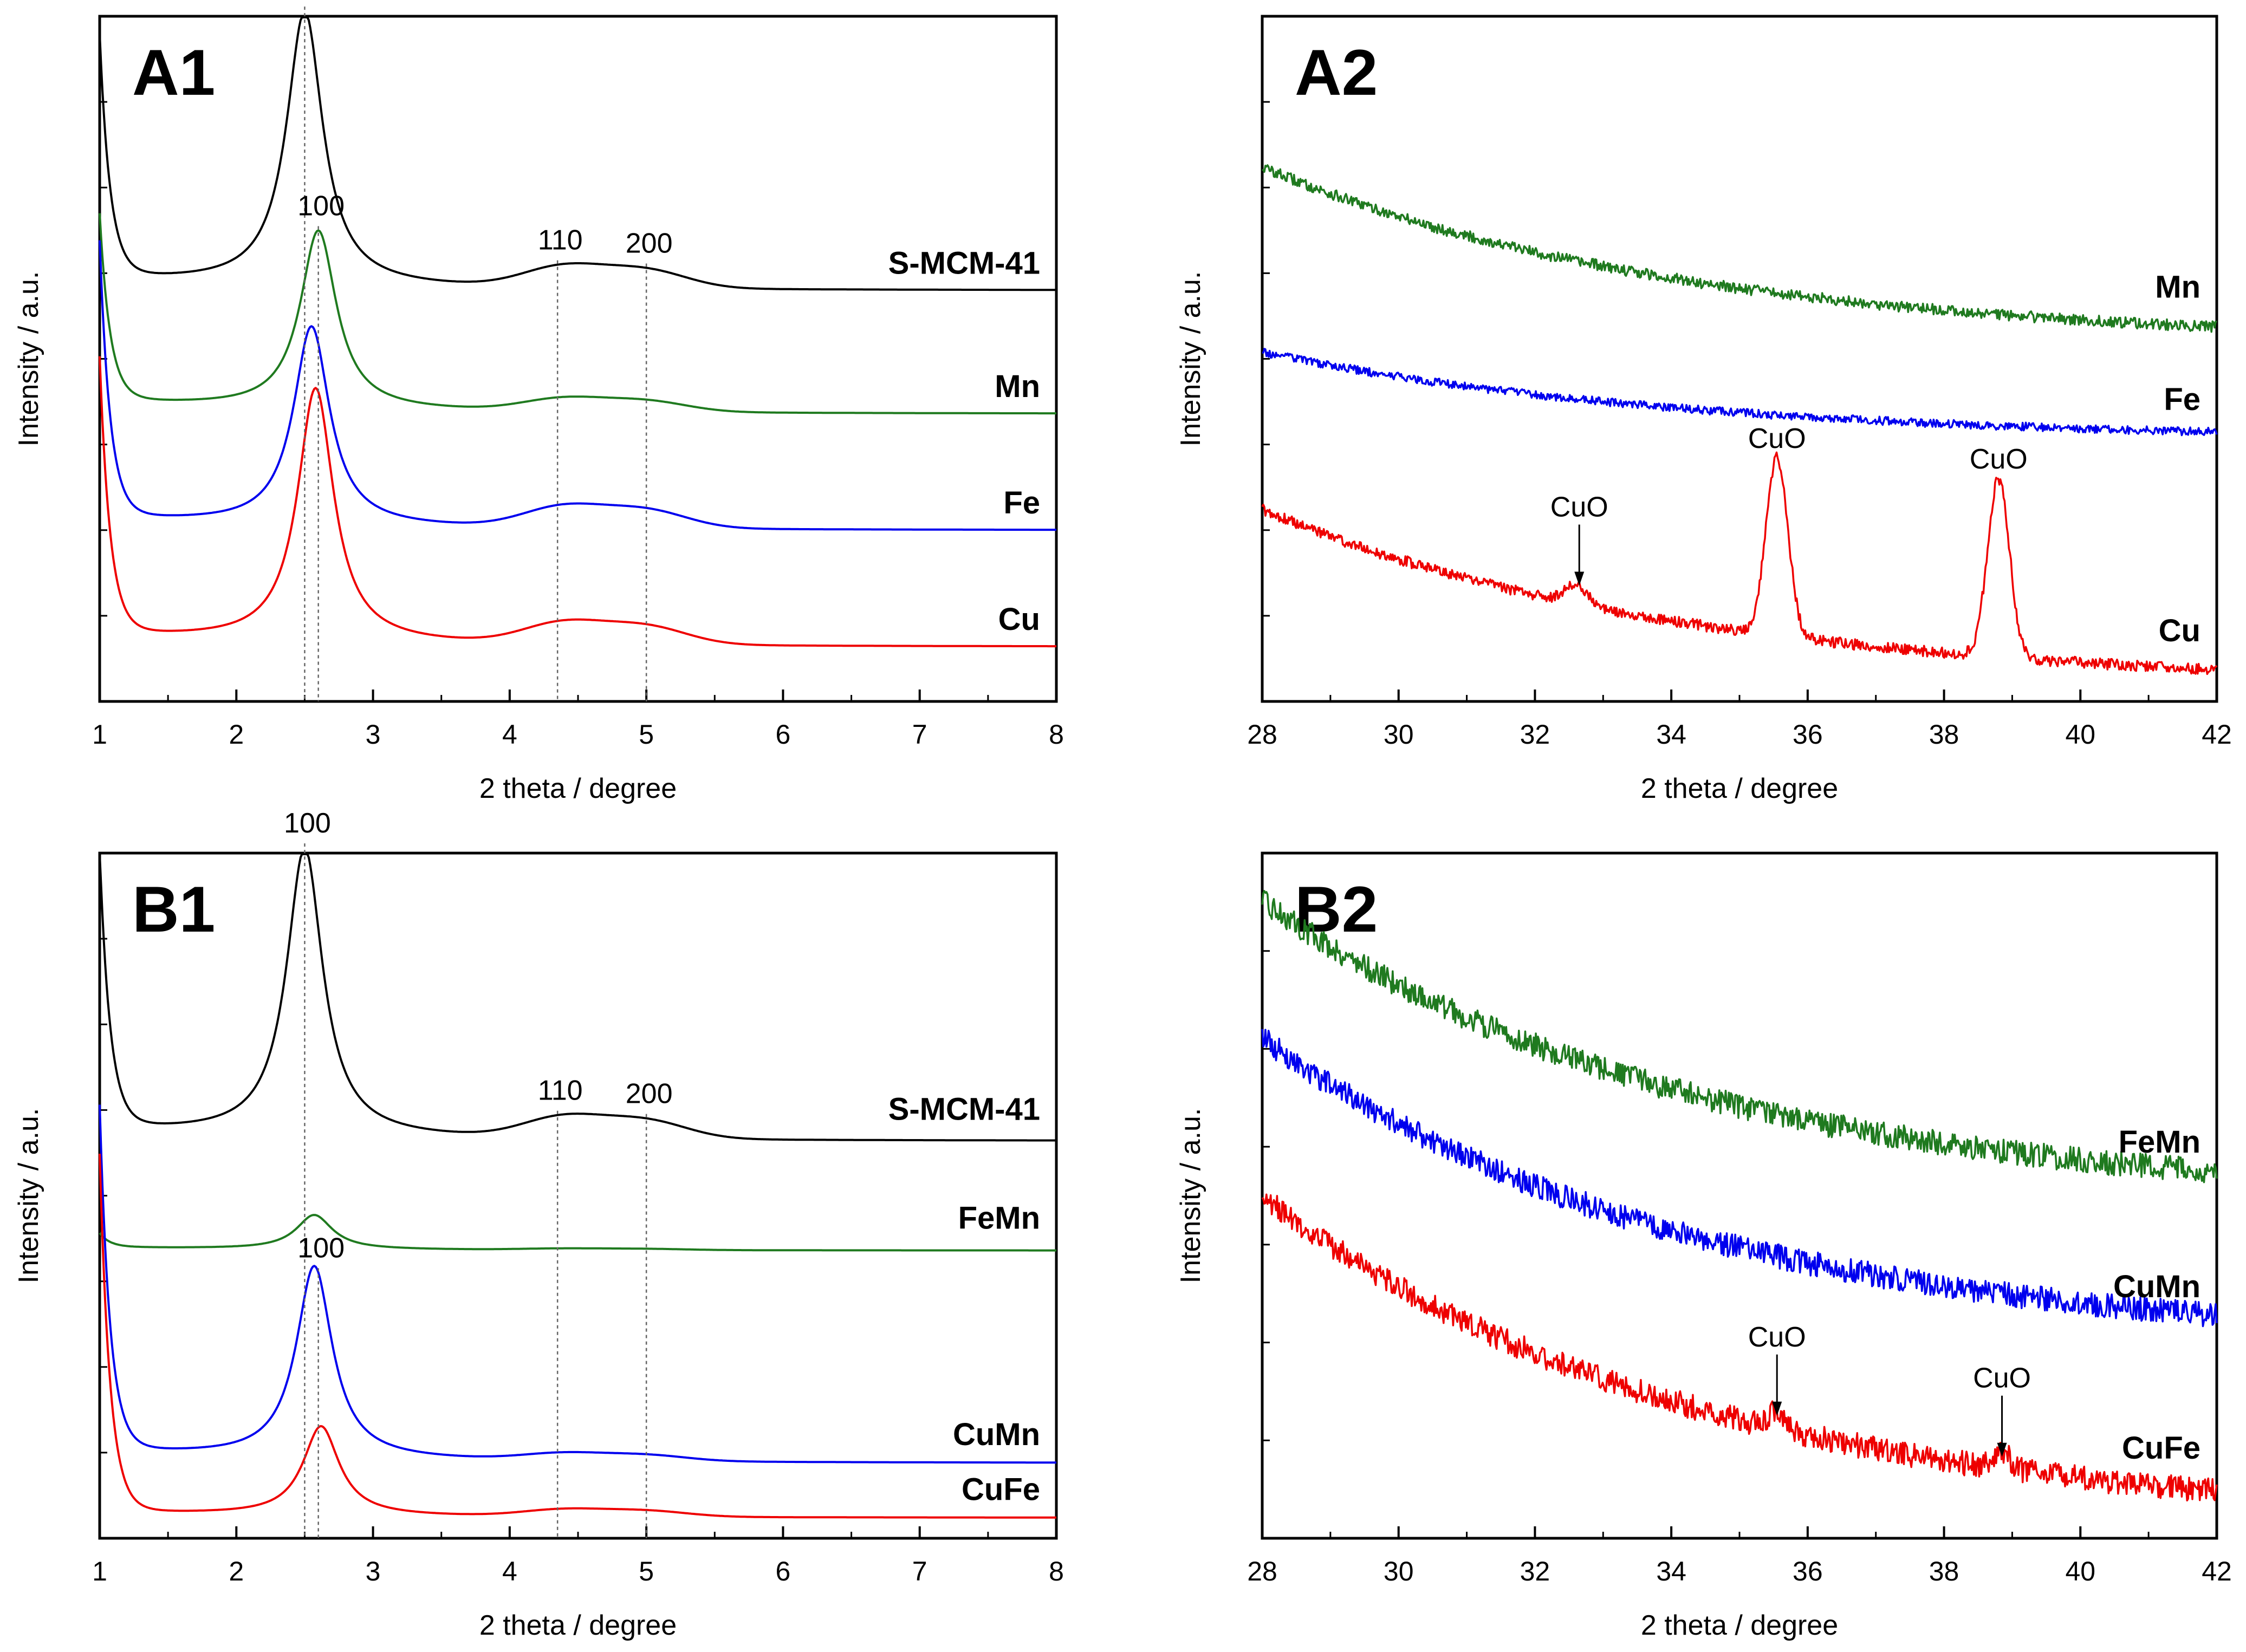 The image size is (2246, 1652). What do you see at coordinates (173, 73) in the screenshot?
I see `panel-label: A1` at bounding box center [173, 73].